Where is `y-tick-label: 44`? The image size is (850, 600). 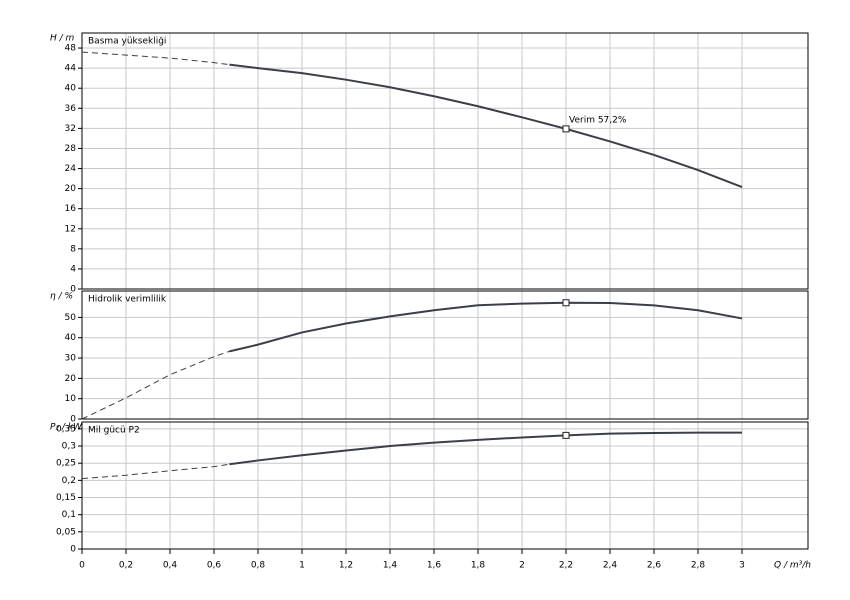
y-tick-label: 44 is located at coordinates (71, 69).